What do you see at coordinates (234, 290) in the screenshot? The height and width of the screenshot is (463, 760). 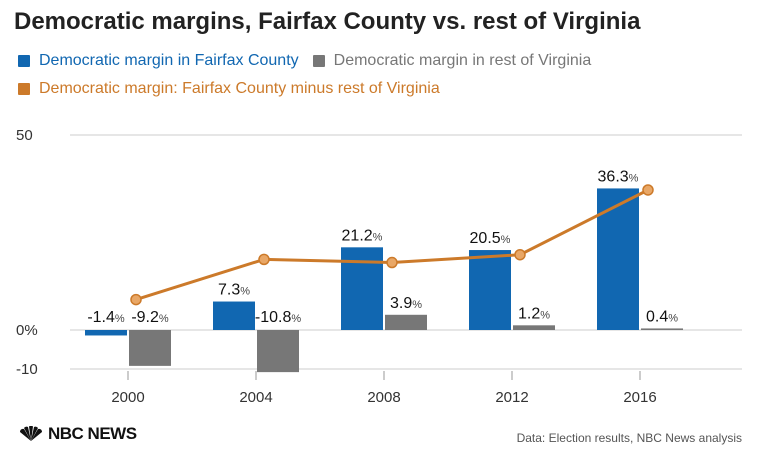 I see `data-label-fairfax: 7.3%` at bounding box center [234, 290].